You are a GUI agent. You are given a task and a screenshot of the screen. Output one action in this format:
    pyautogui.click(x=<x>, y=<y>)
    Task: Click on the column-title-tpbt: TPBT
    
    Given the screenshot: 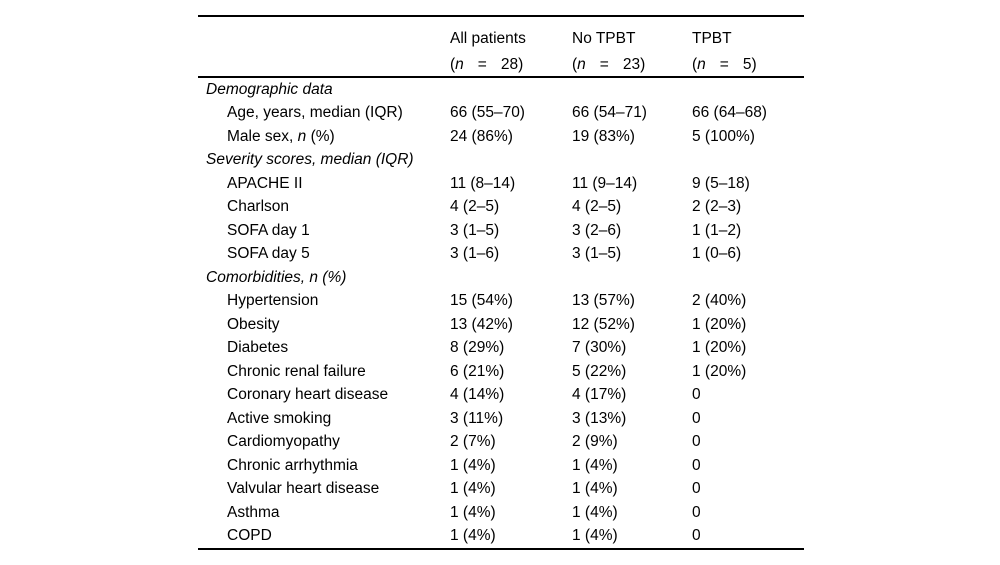 What is the action you would take?
    pyautogui.click(x=712, y=38)
    